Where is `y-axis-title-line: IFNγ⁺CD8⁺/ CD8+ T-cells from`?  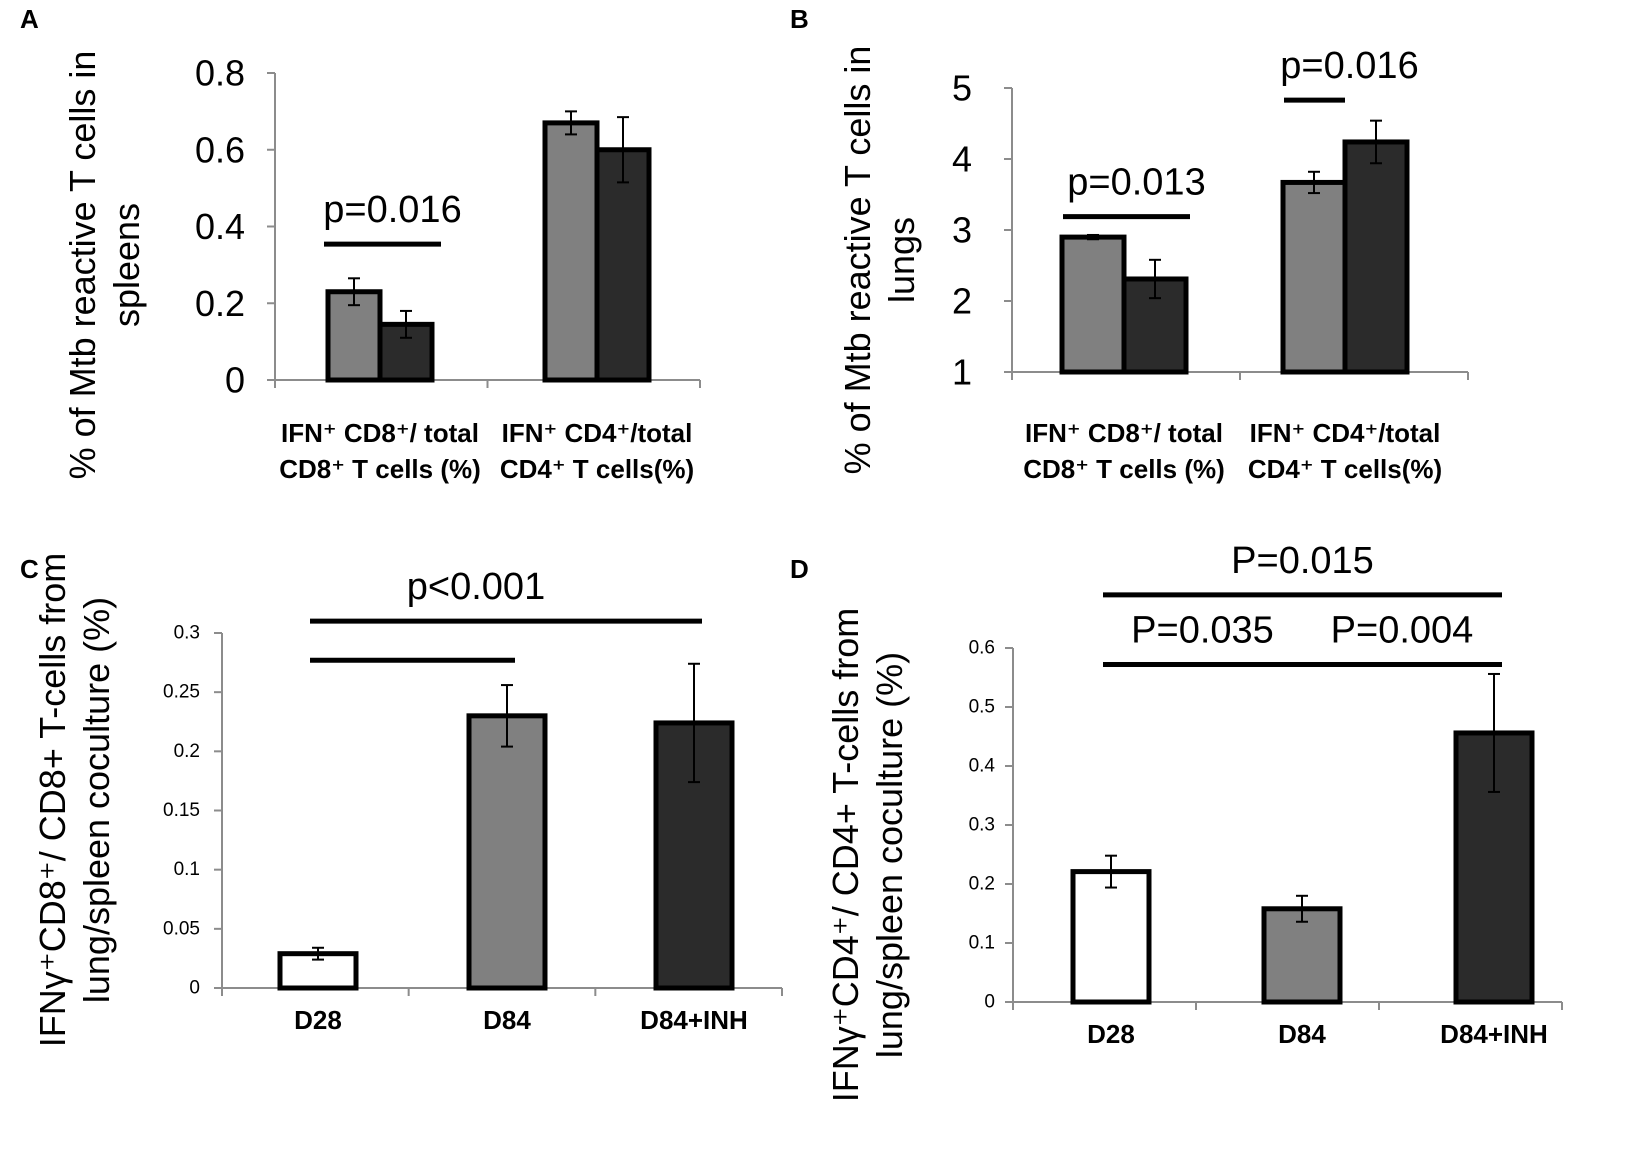
y-axis-title-line: IFNγ⁺CD8⁺/ CD8+ T-cells from is located at coordinates (52, 800).